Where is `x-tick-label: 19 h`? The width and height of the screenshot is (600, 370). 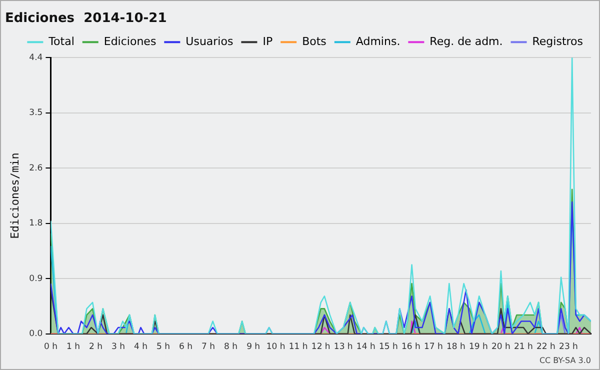 x-tick-label: 19 h is located at coordinates (478, 347).